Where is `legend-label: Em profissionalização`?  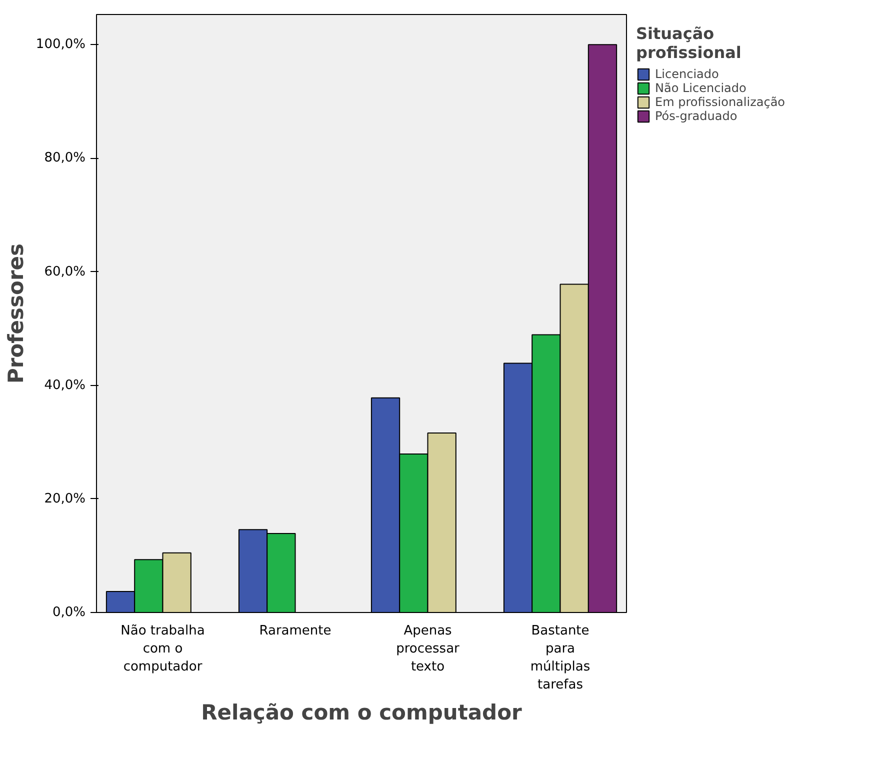 legend-label: Em profissionalização is located at coordinates (720, 102).